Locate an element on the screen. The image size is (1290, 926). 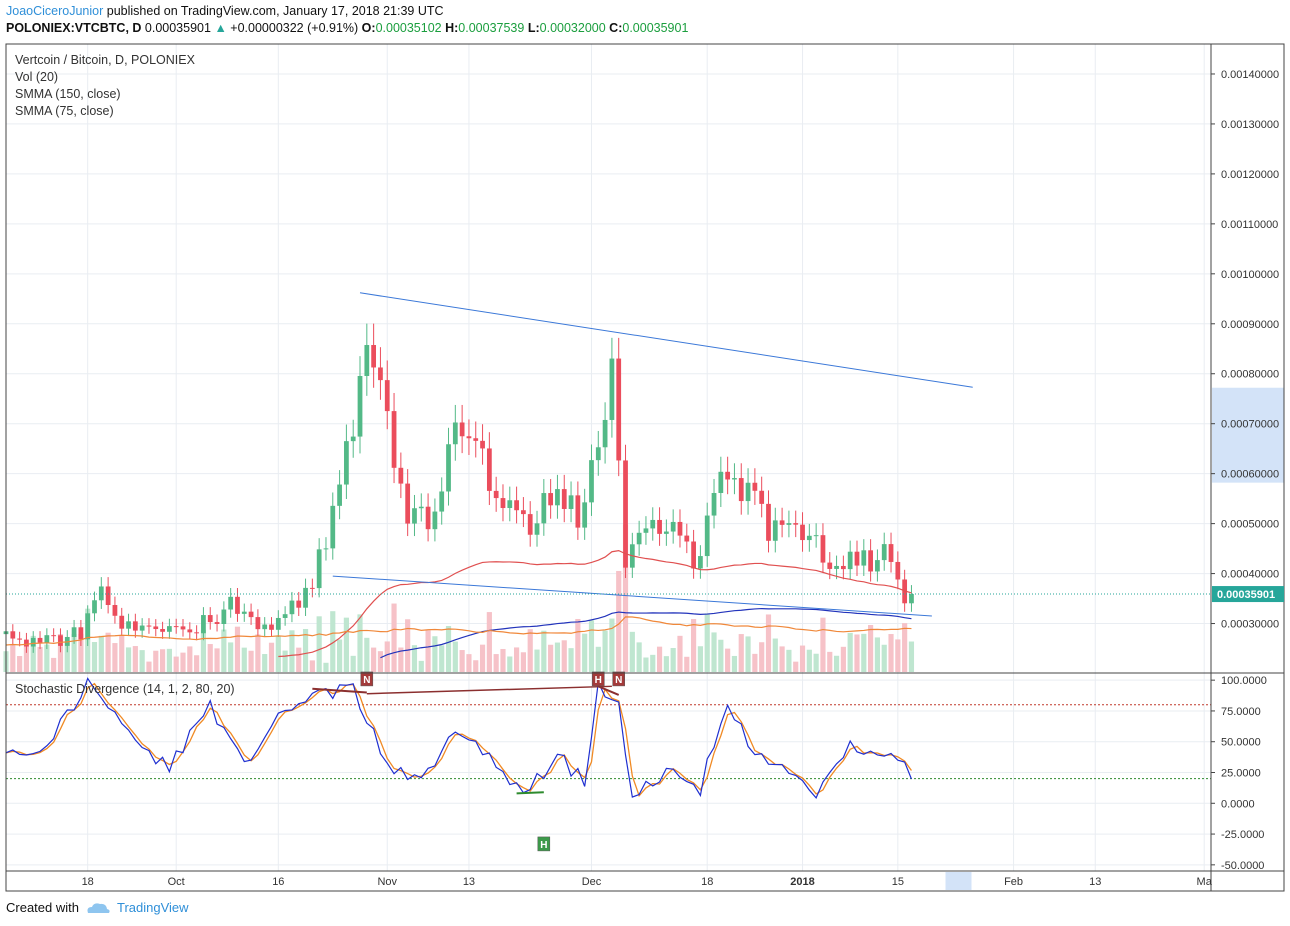
high-value: 0.00037539 is located at coordinates (491, 28).